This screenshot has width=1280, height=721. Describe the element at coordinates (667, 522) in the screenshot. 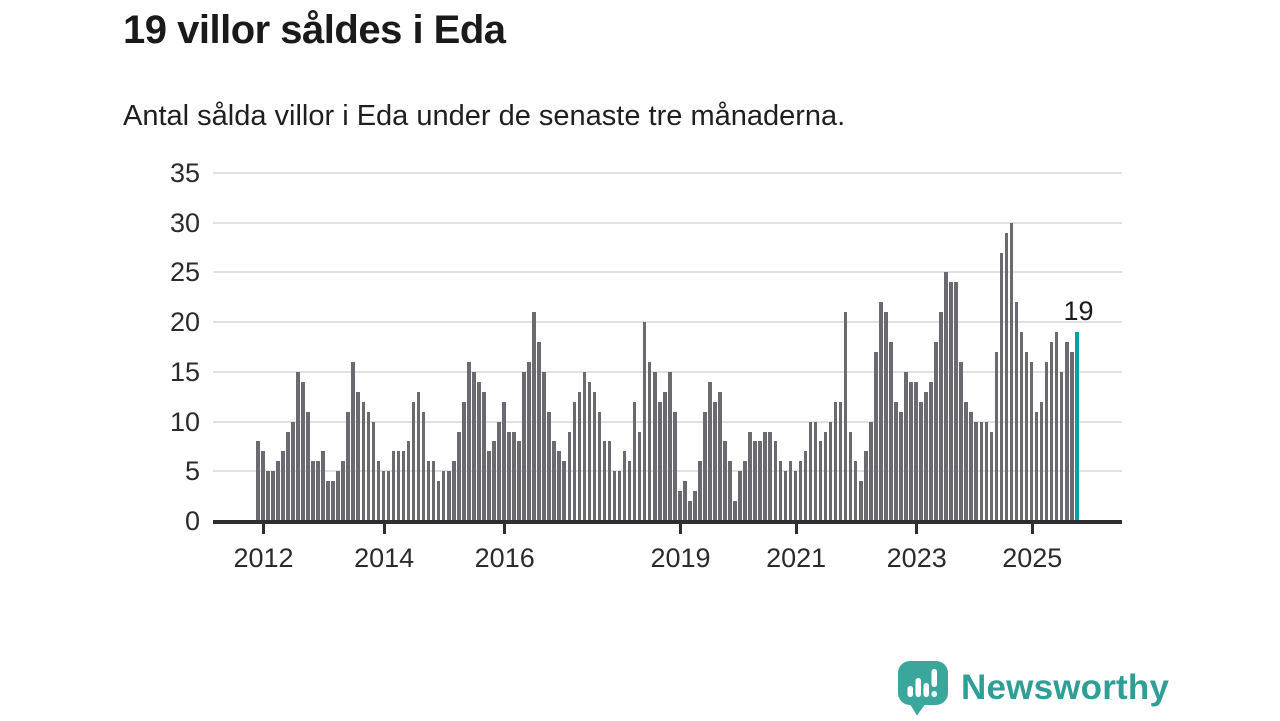

I see `x-axis-line` at that location.